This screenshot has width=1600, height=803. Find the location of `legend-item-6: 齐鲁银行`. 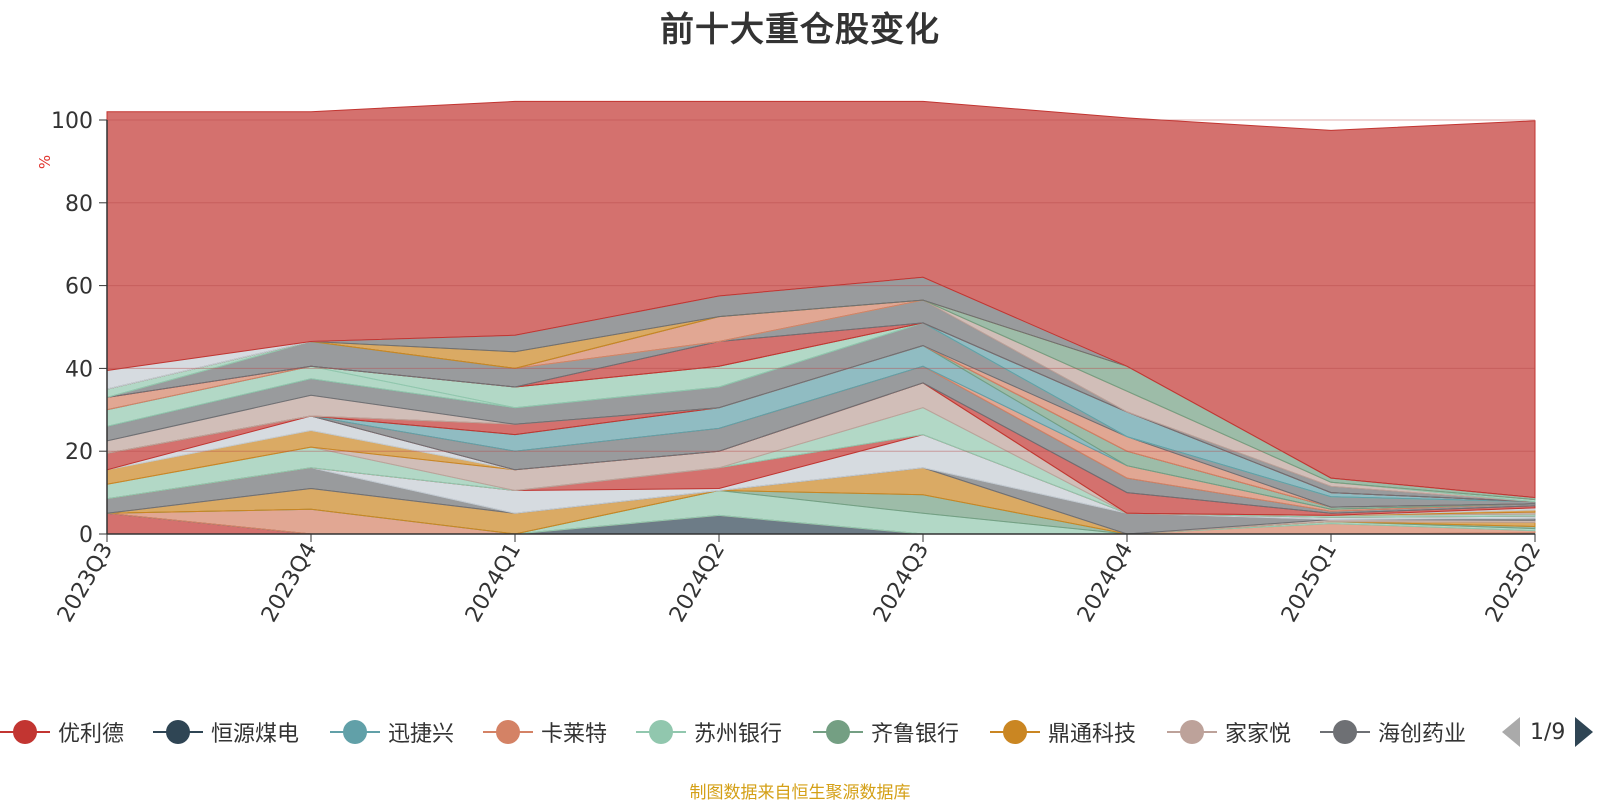

legend-item-6: 齐鲁银行 is located at coordinates (886, 732).